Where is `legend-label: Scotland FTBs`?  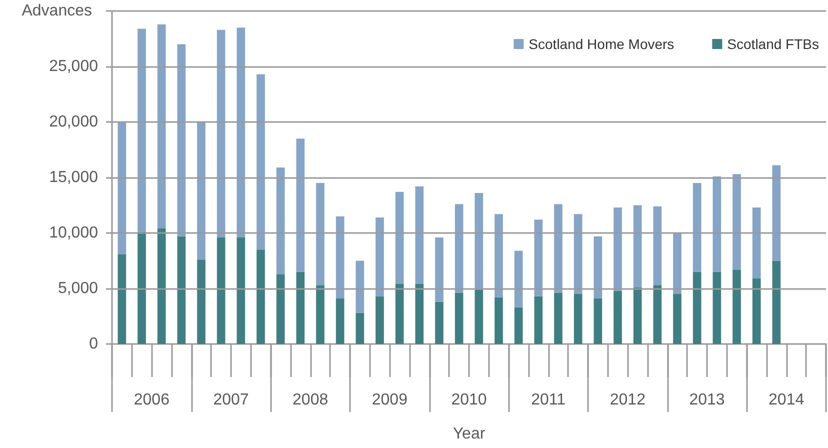
legend-label: Scotland FTBs is located at coordinates (773, 44).